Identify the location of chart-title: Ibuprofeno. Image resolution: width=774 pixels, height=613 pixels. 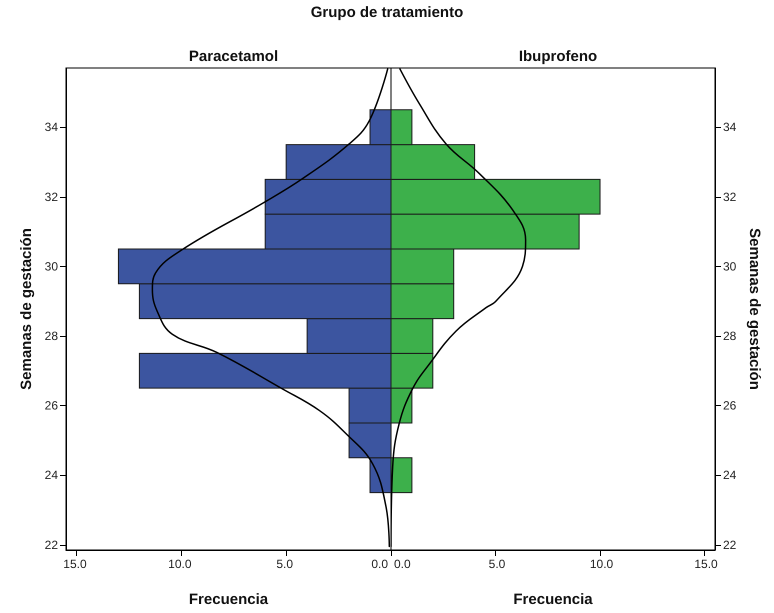
(558, 56).